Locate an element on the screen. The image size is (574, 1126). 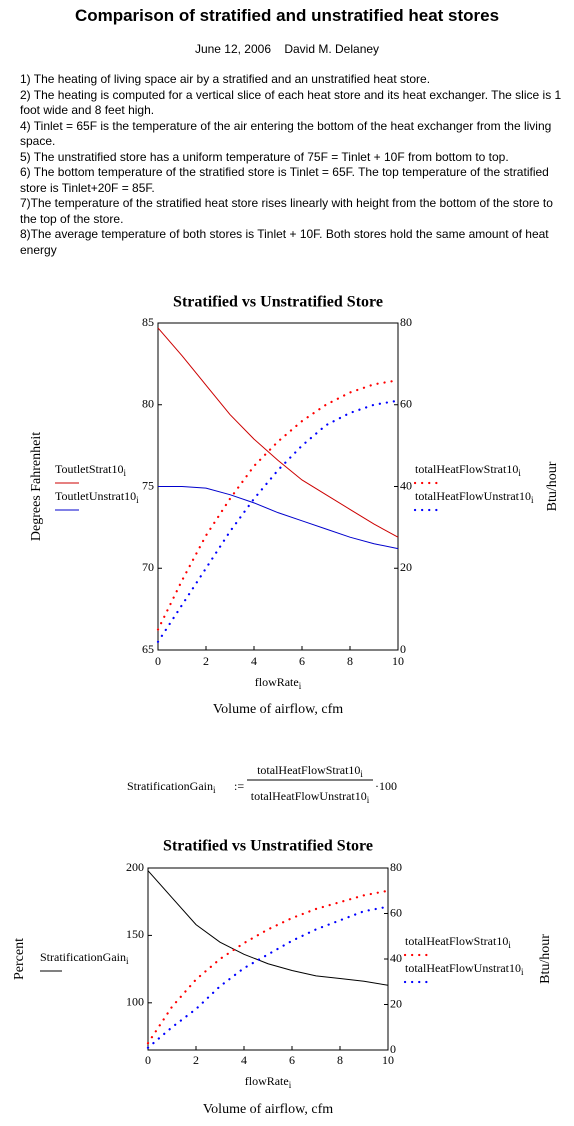
formula-numerator: totalHeatFlowStrat10i is located at coordinates (310, 771).